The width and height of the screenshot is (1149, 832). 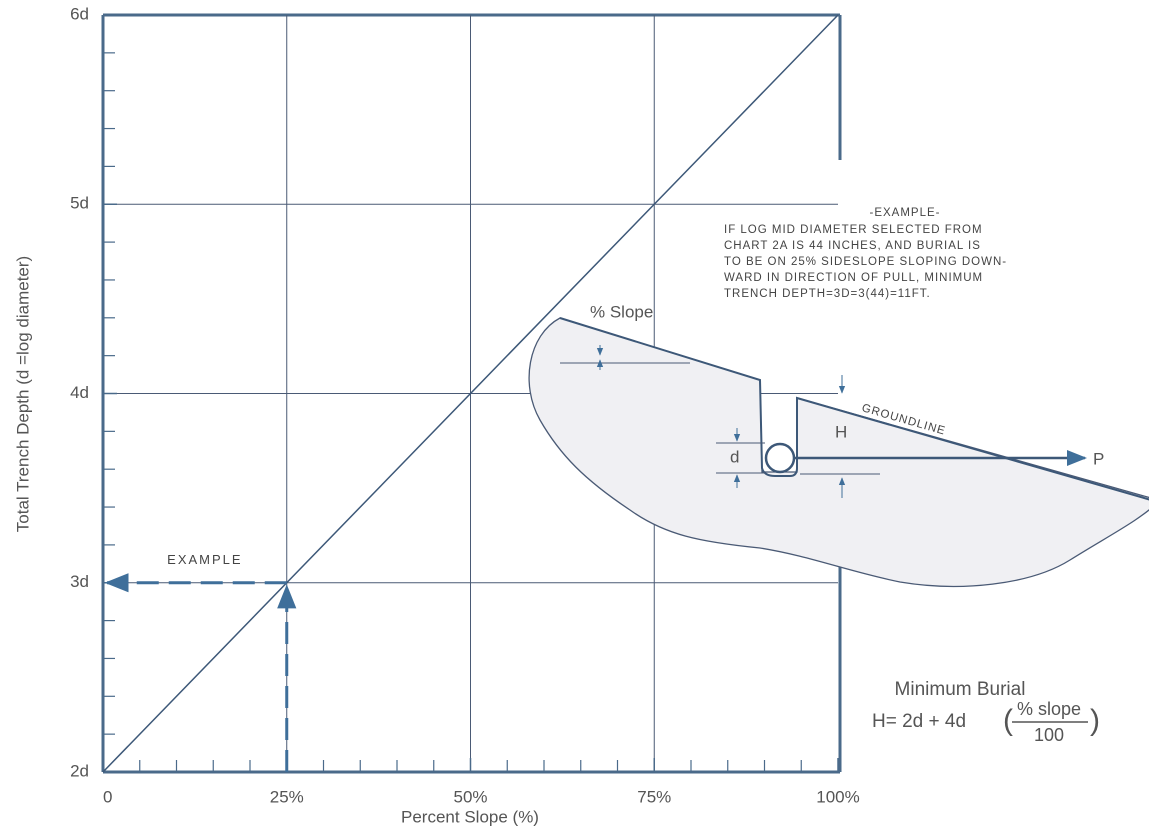 I want to click on note-line: TO BE ON 25% SIDESLOPE SLOPING DOWN-, so click(x=865, y=262).